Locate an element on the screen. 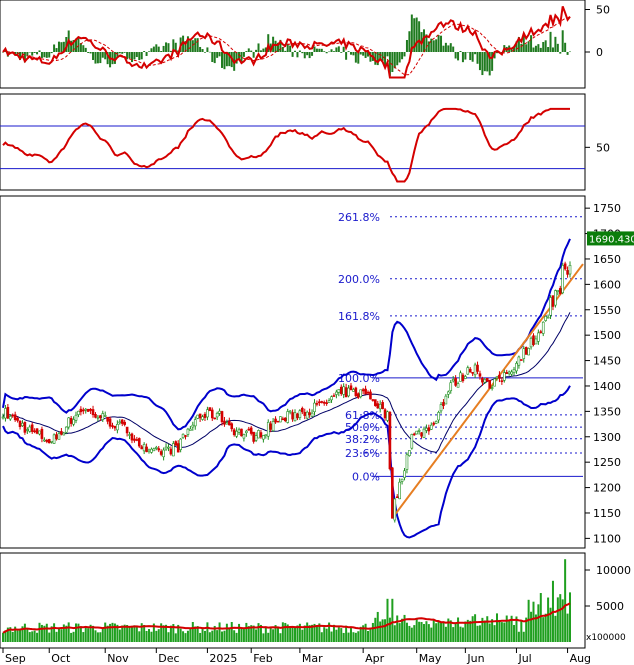  volume-y-tick-label: 5000 is located at coordinates (610, 606).